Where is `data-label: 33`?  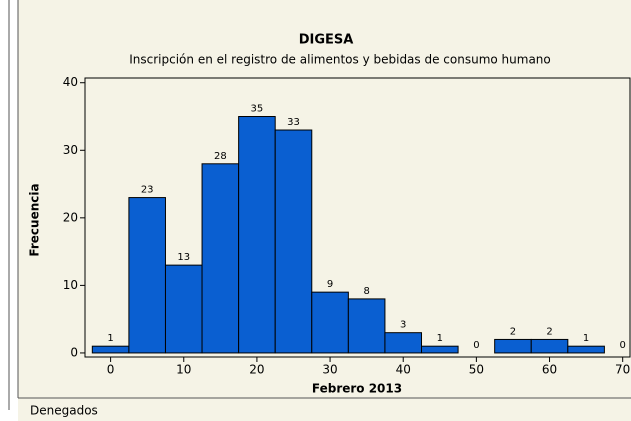
data-label: 33 is located at coordinates (293, 122).